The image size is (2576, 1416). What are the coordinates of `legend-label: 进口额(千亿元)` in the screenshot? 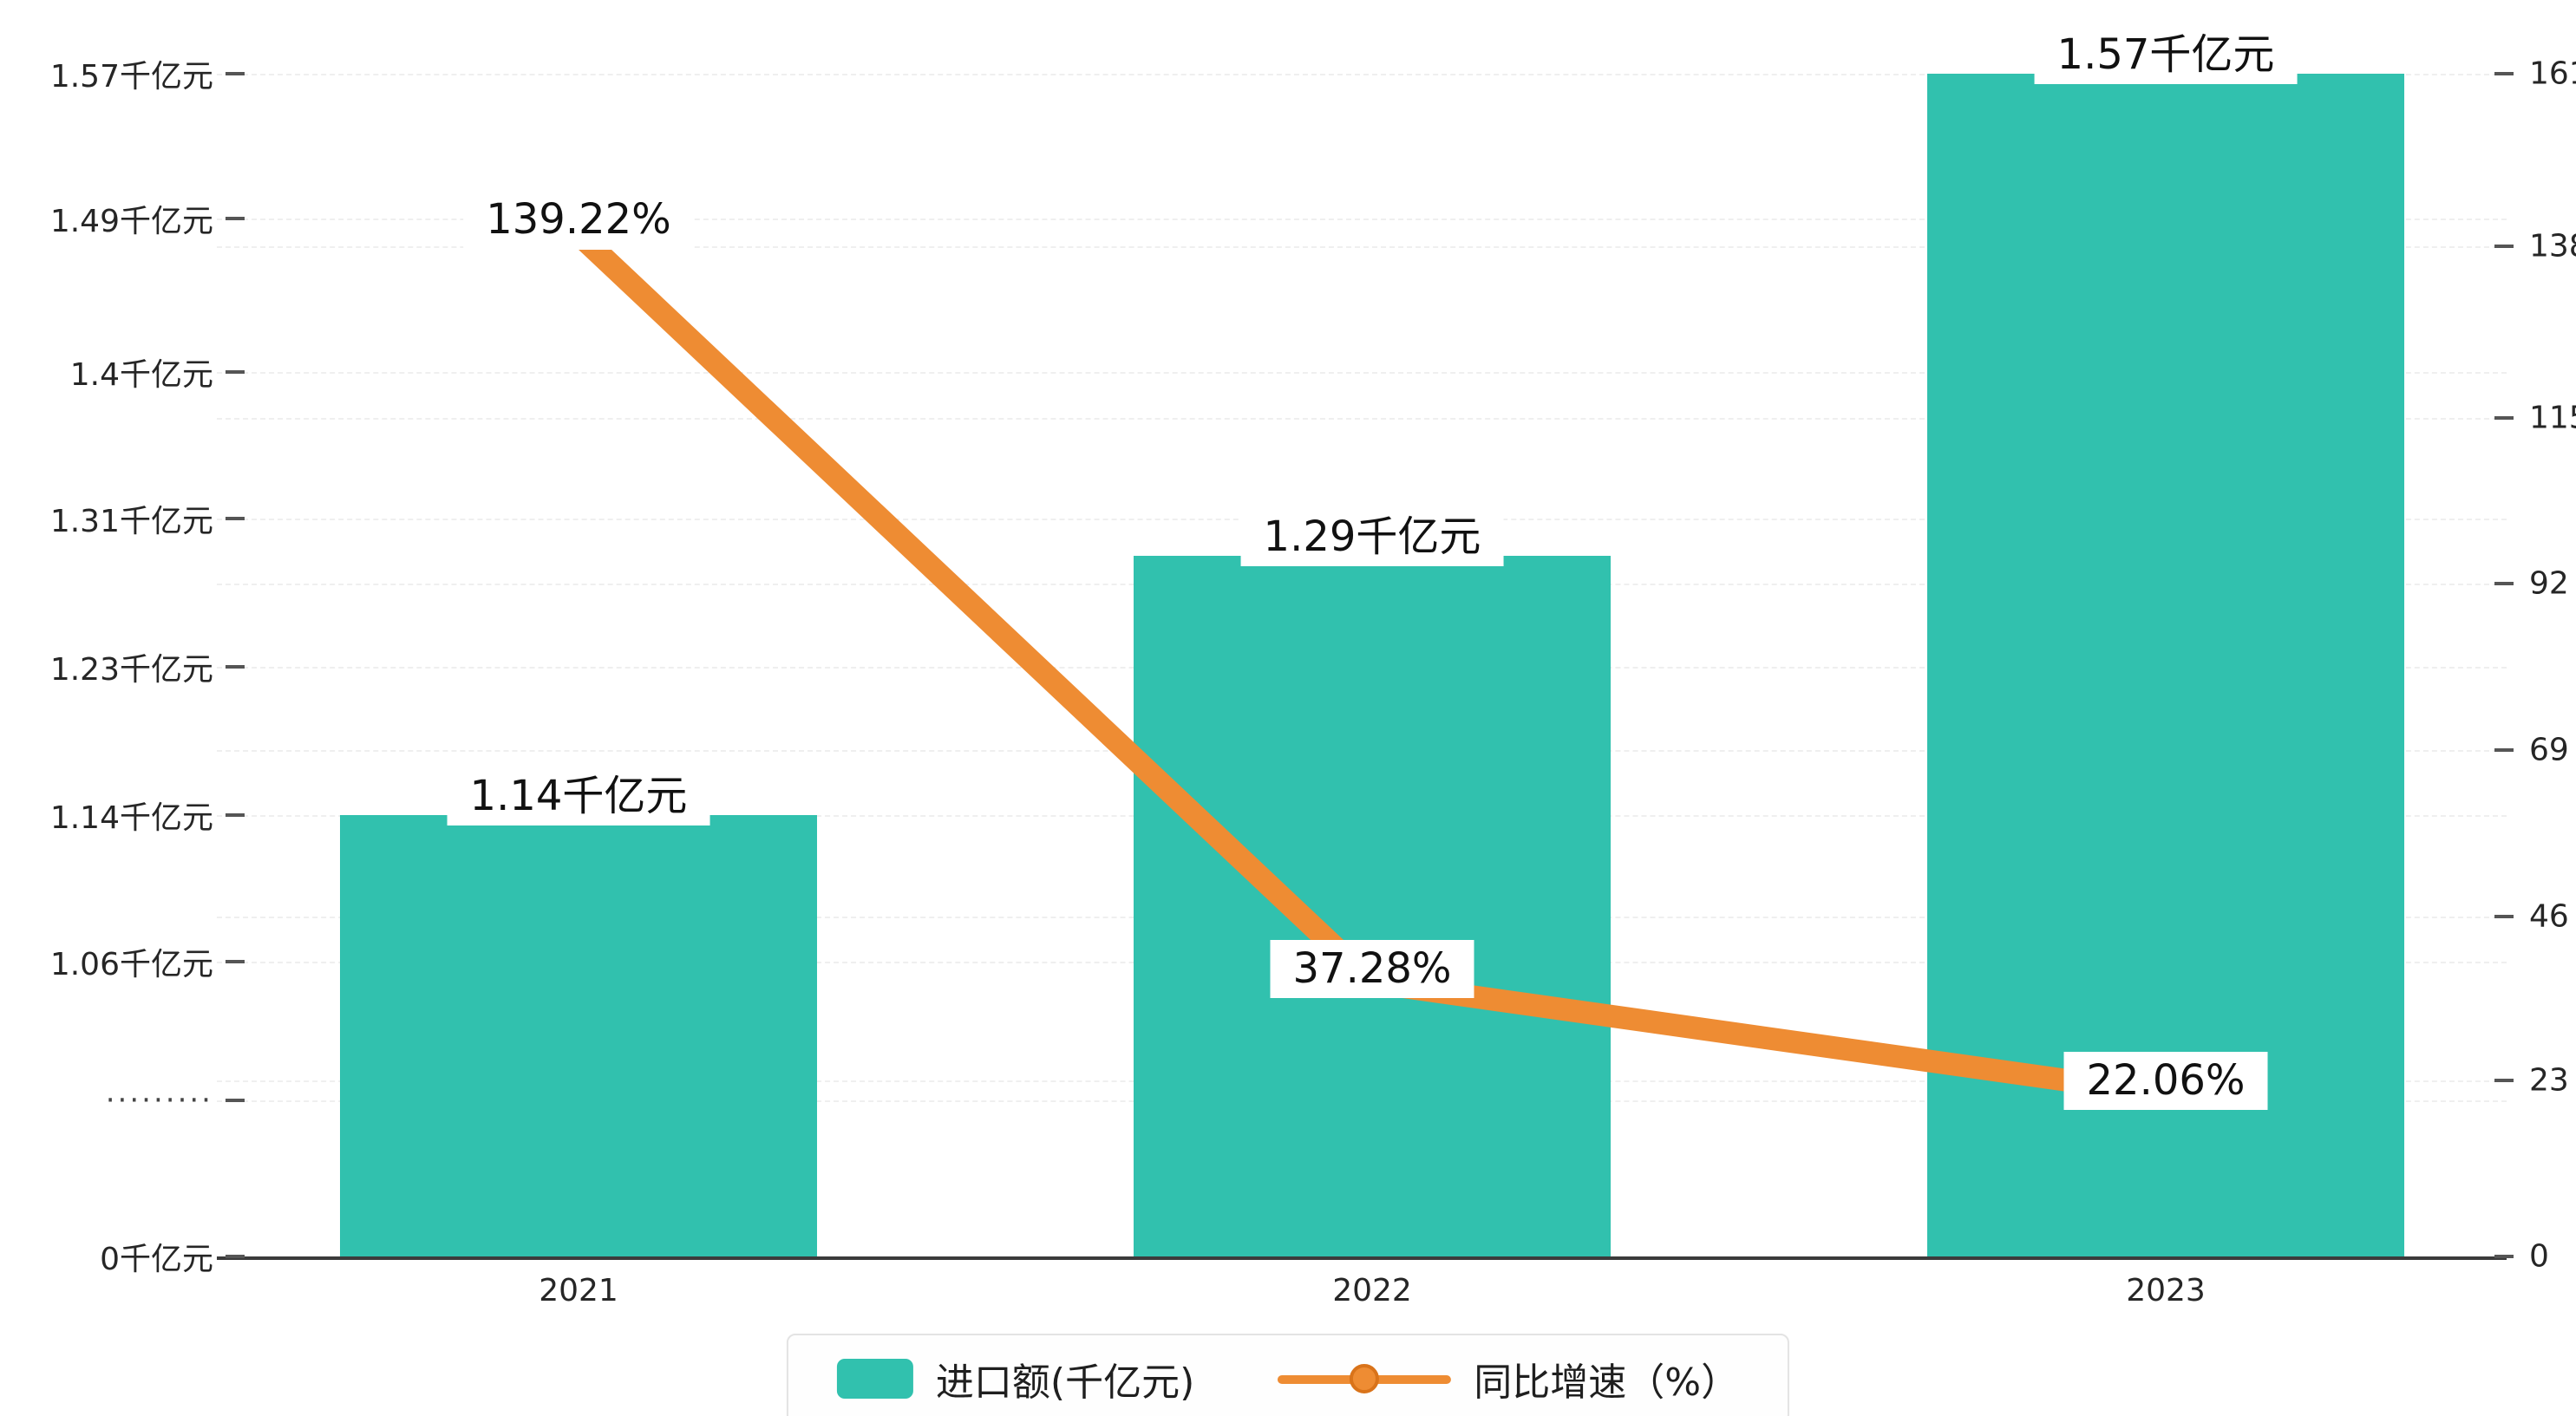 It's located at (1065, 1383).